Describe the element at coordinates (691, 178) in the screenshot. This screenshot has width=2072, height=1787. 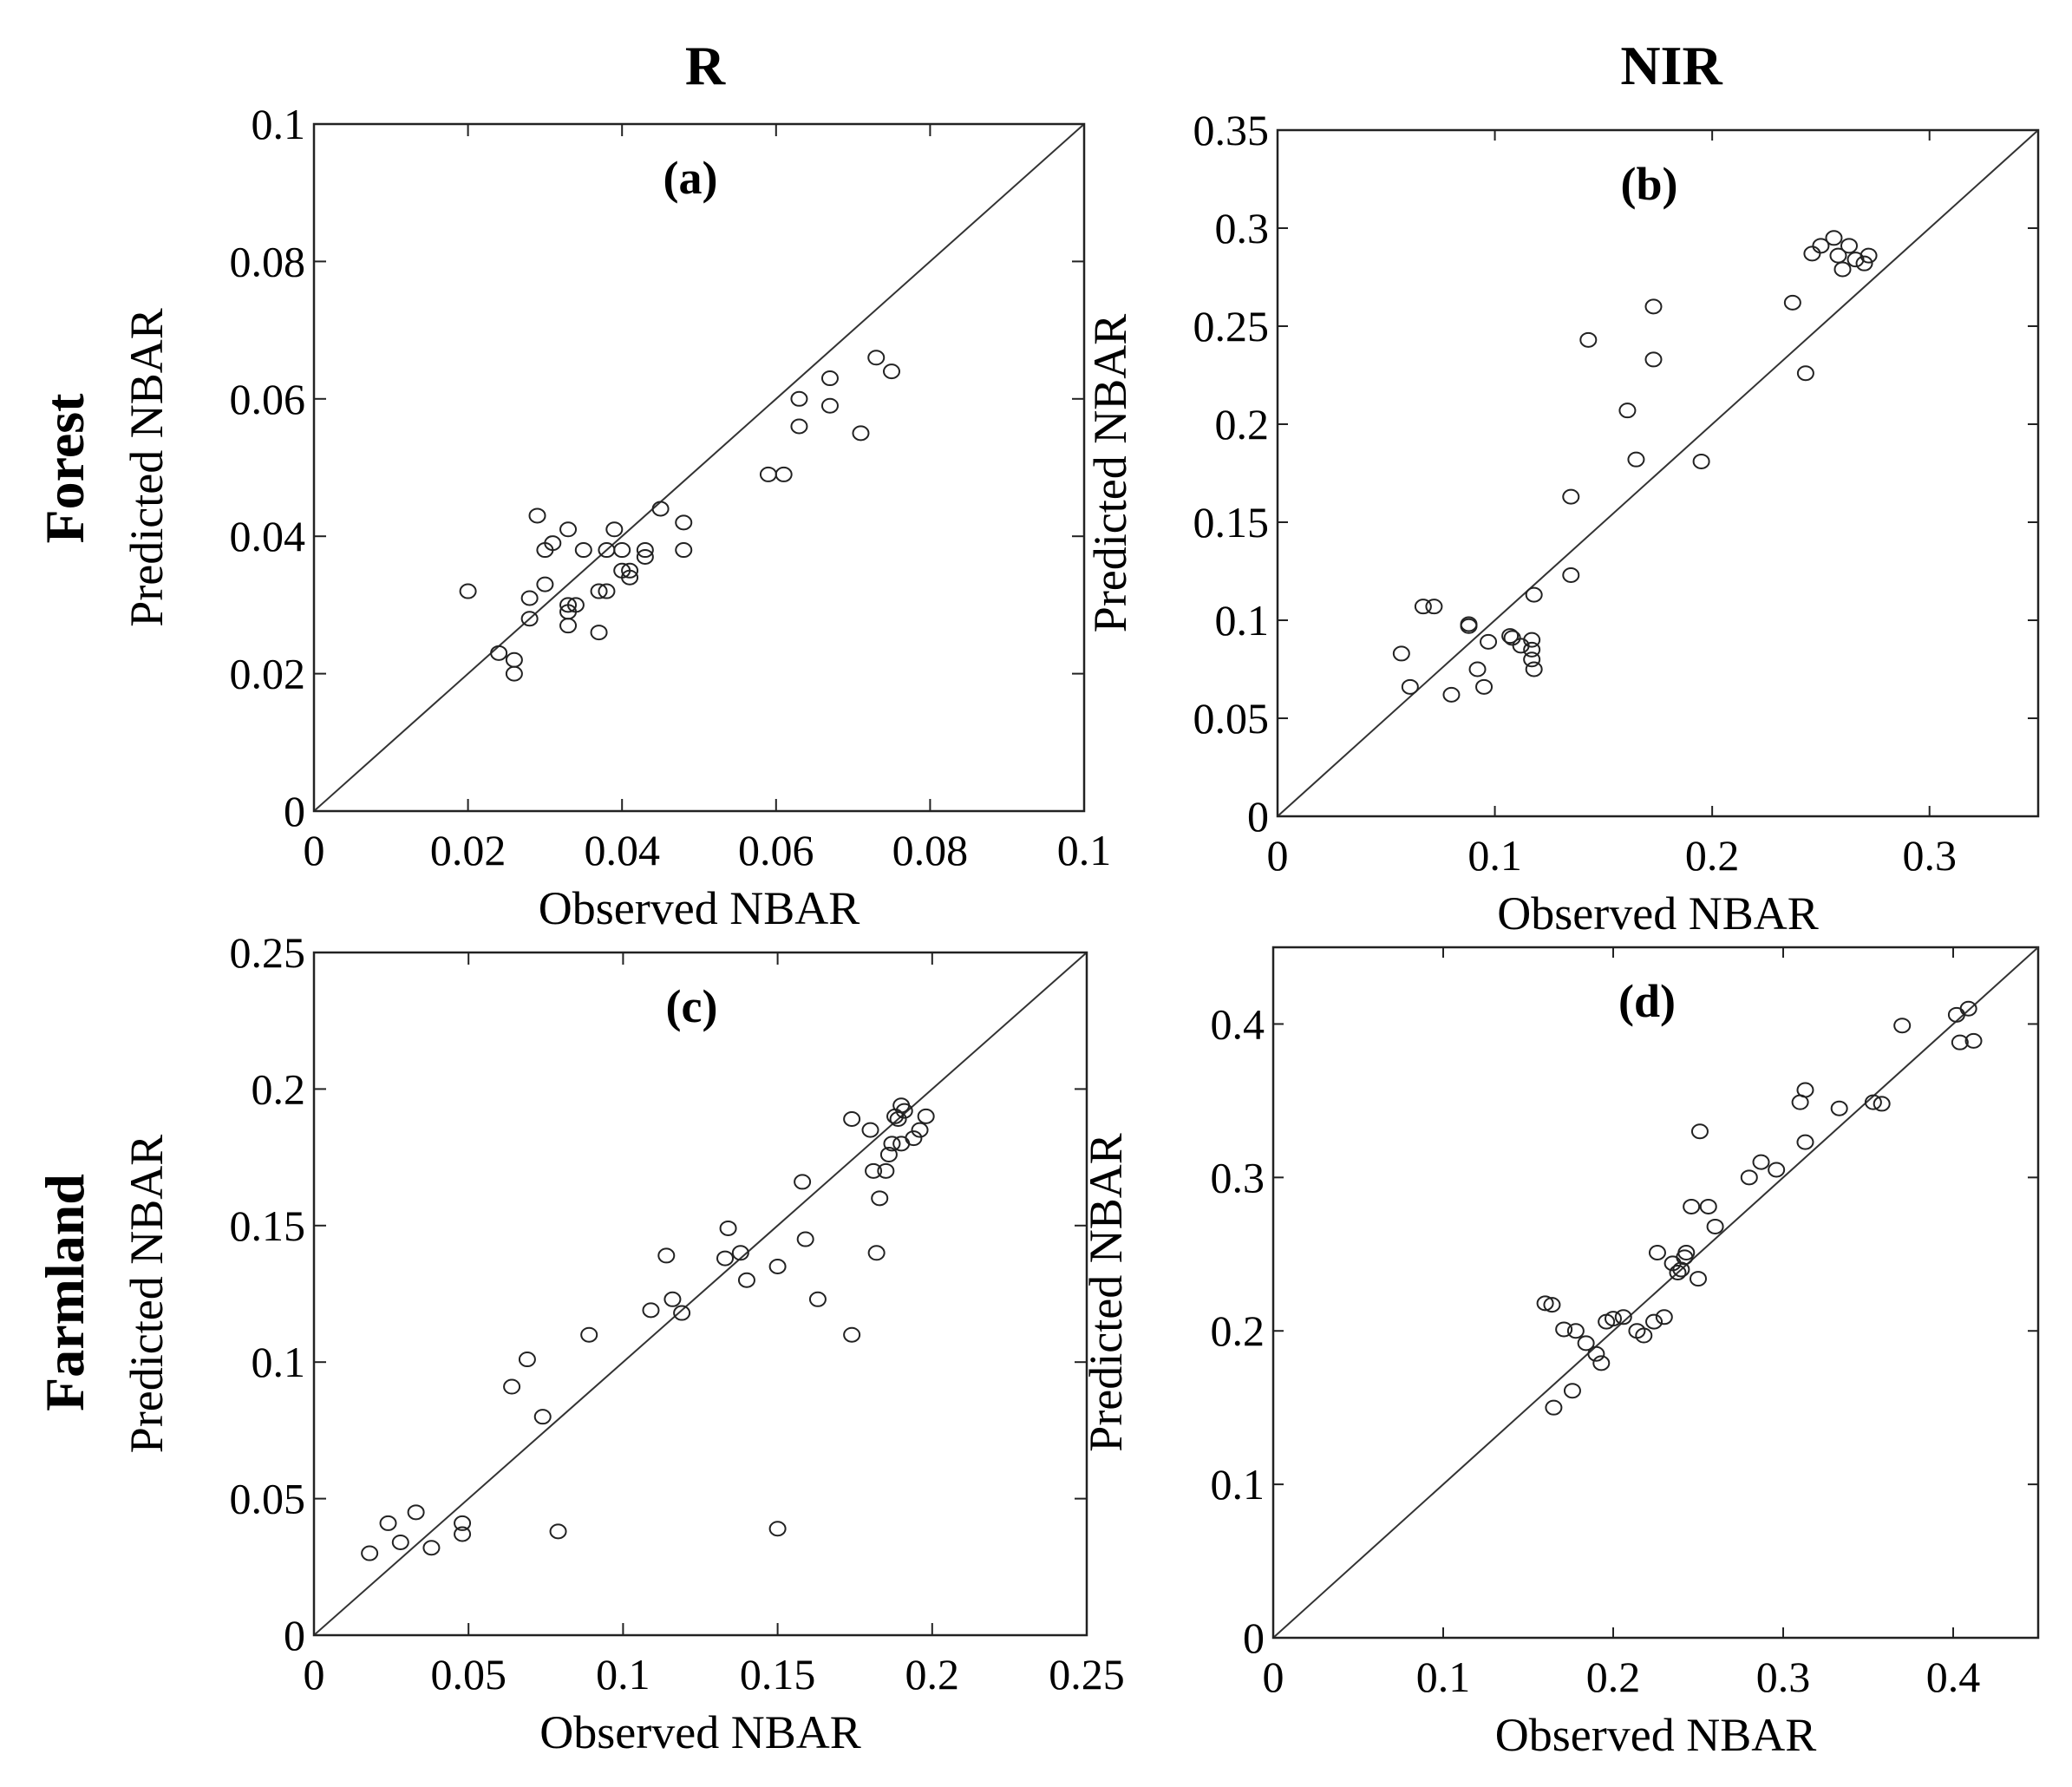
I see `panel-label: (a)` at that location.